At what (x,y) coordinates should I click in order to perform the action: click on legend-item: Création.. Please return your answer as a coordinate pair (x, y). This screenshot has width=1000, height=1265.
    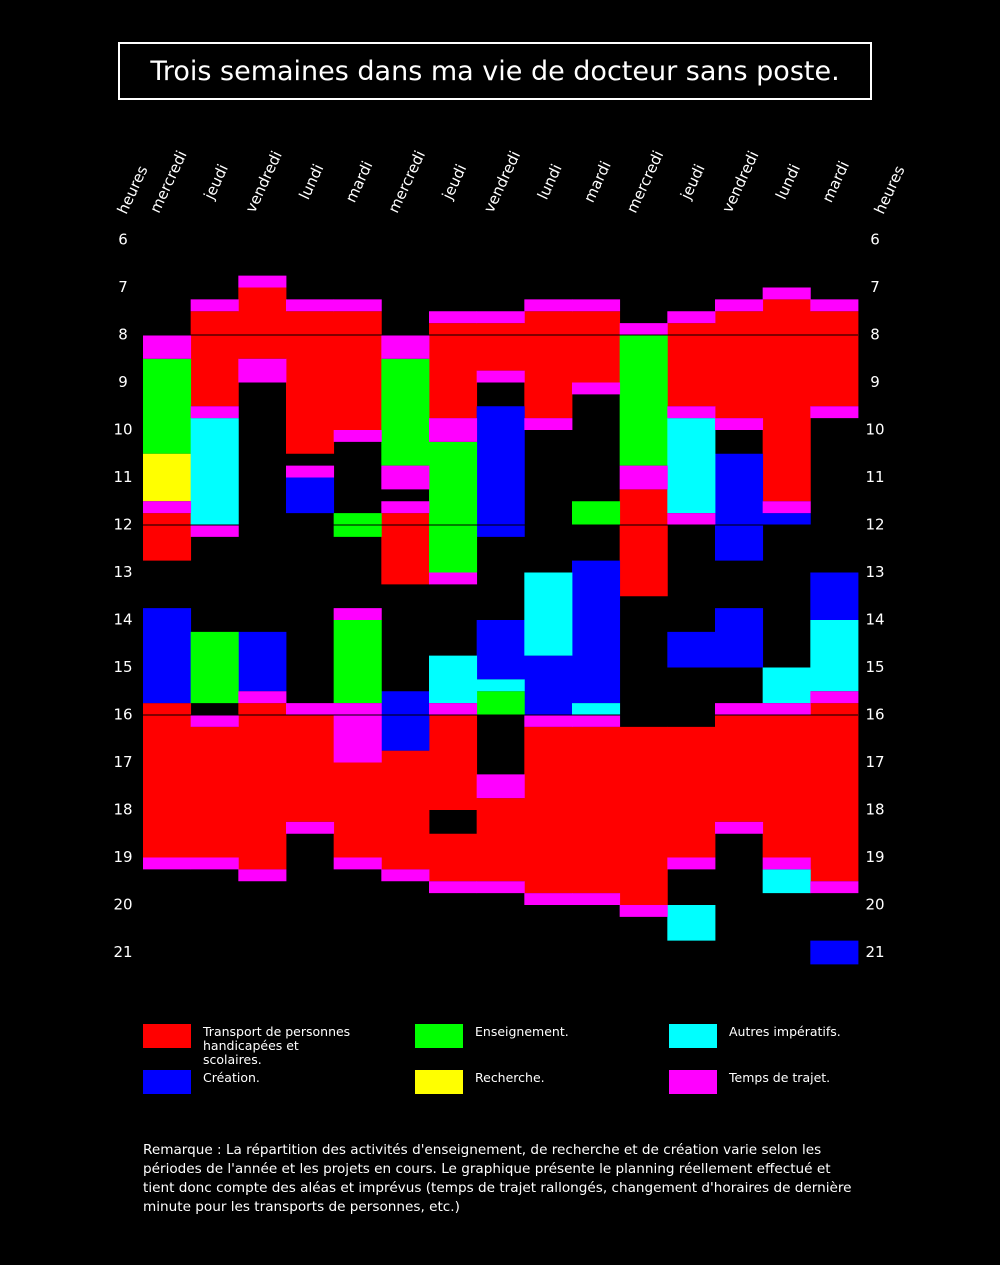
    Looking at the image, I should click on (248, 1082).